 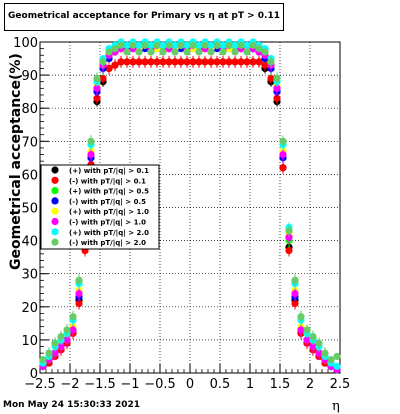 What do you see at coordinates (310, 384) in the screenshot?
I see `x-tick-label: 2` at bounding box center [310, 384].